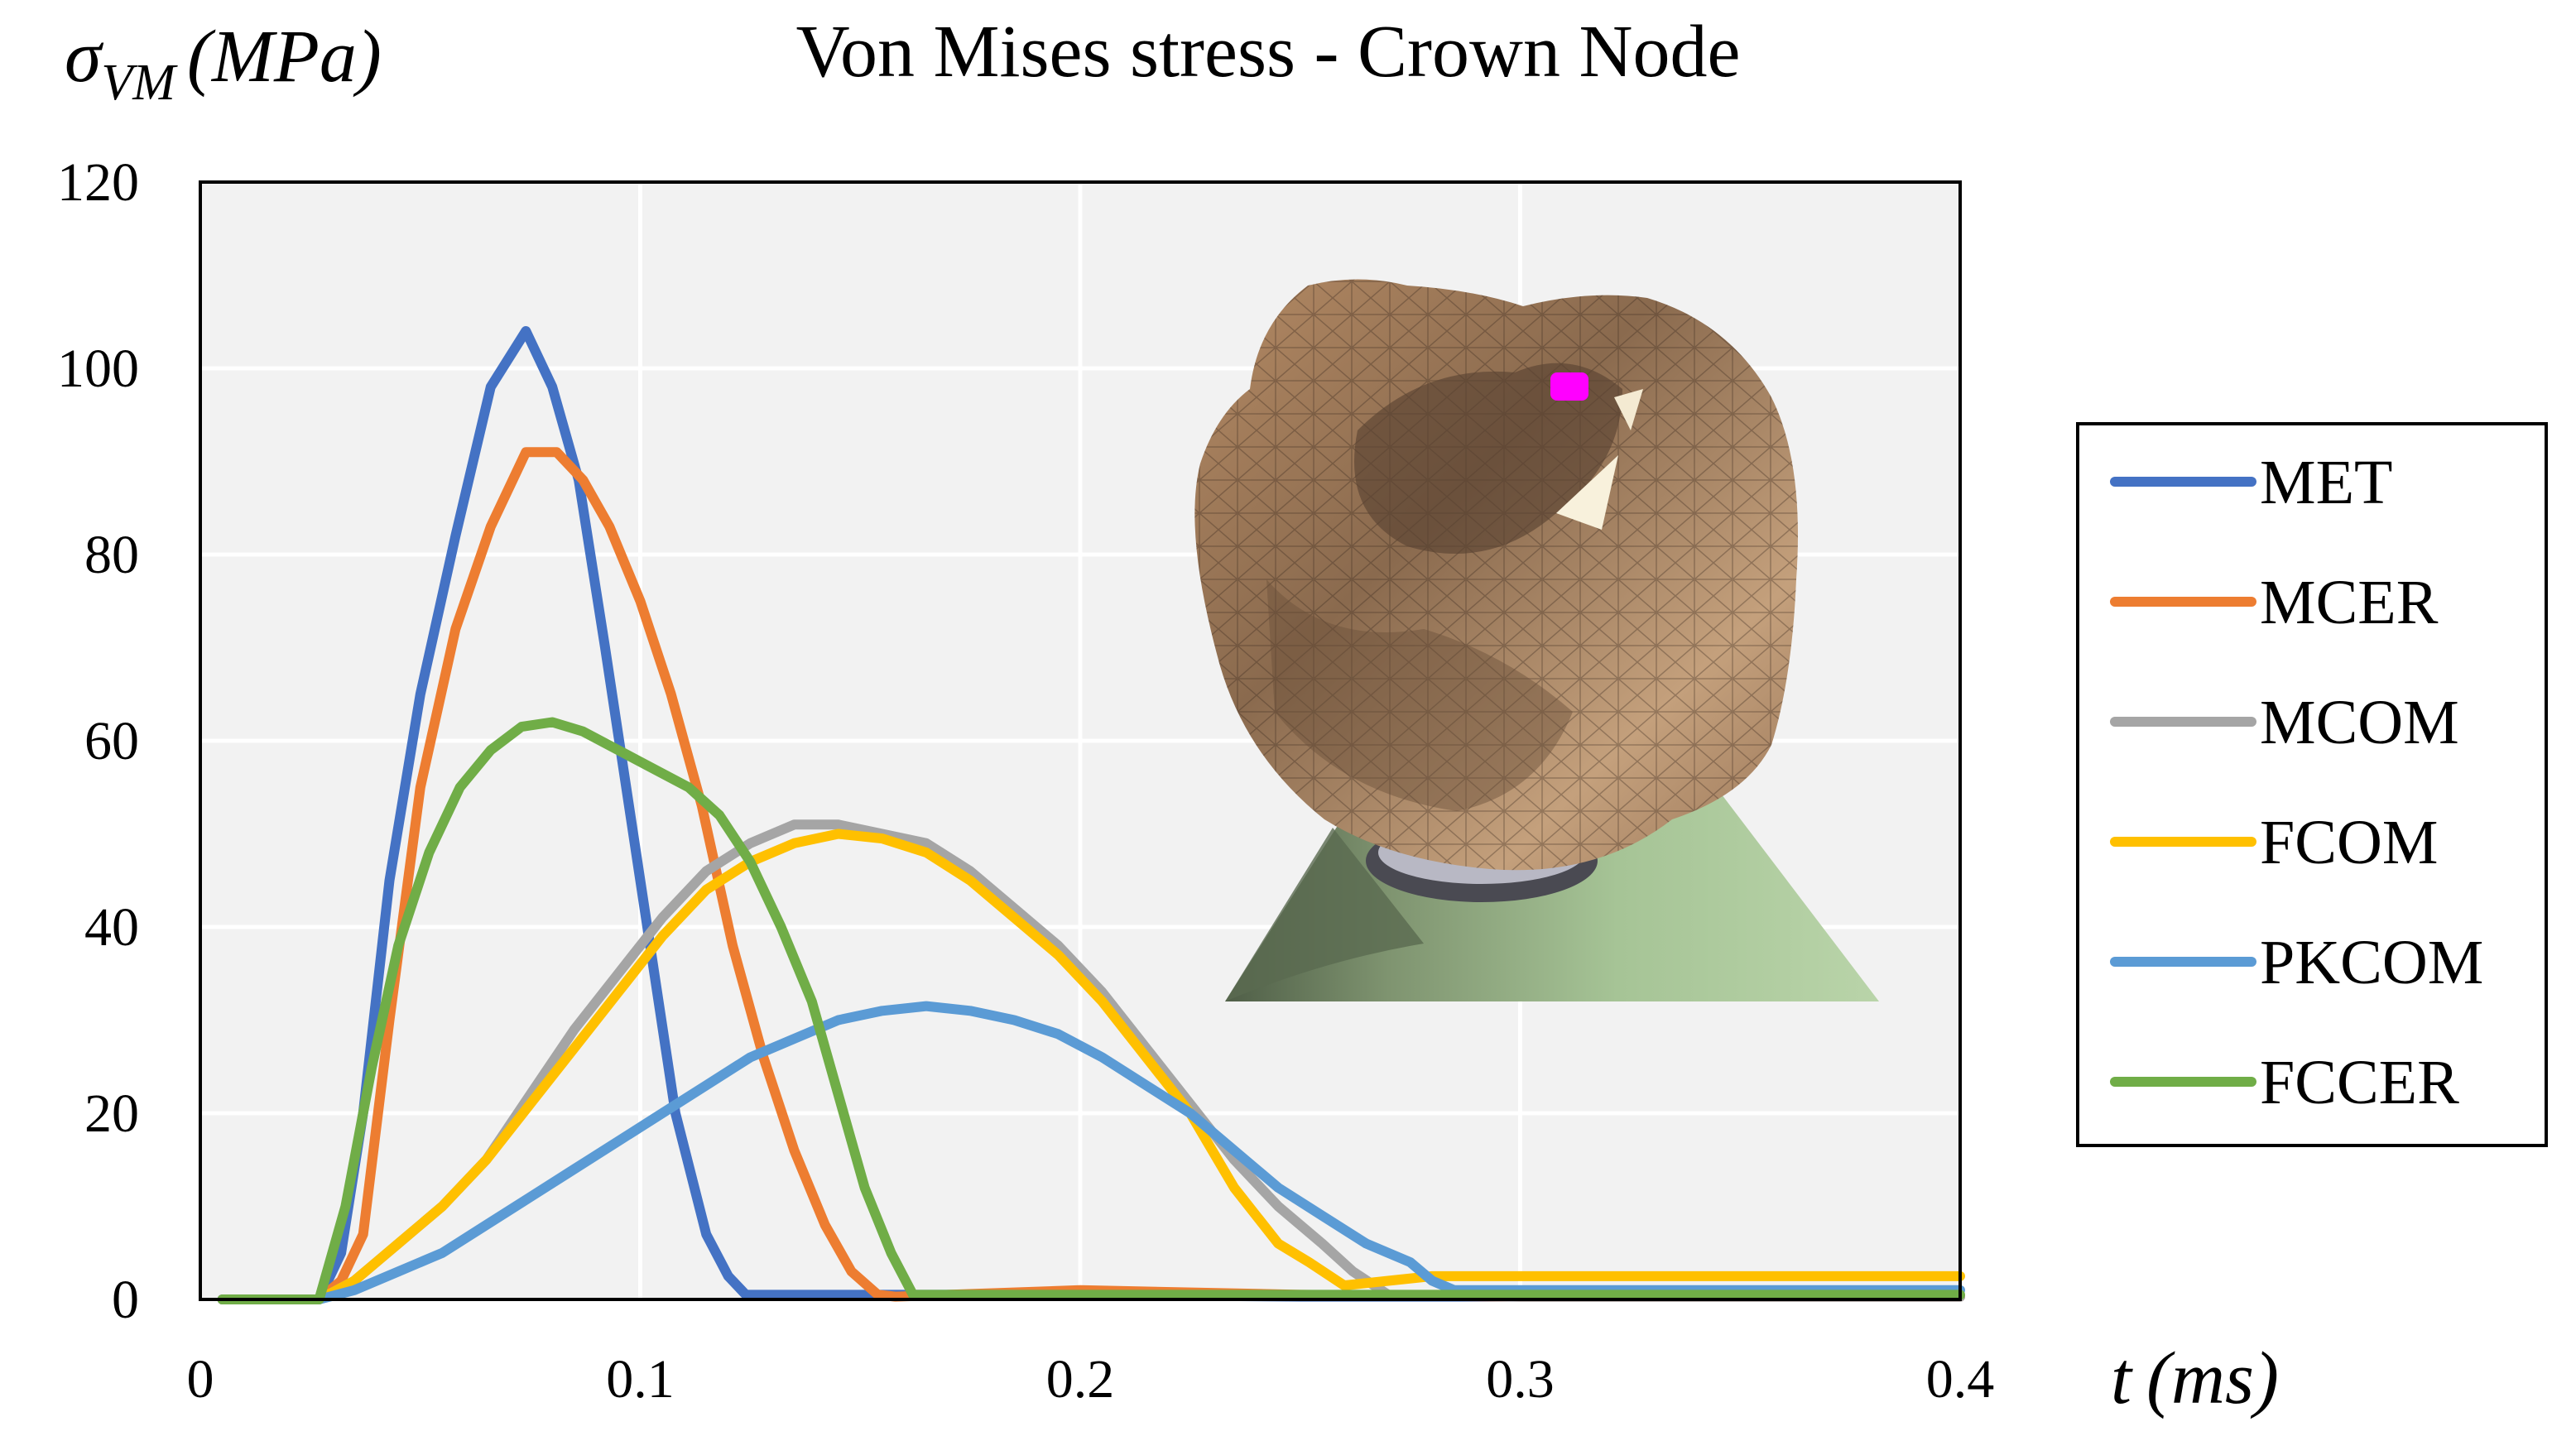 The width and height of the screenshot is (2576, 1436). What do you see at coordinates (640, 1379) in the screenshot?
I see `x-tick-label: 0.1` at bounding box center [640, 1379].